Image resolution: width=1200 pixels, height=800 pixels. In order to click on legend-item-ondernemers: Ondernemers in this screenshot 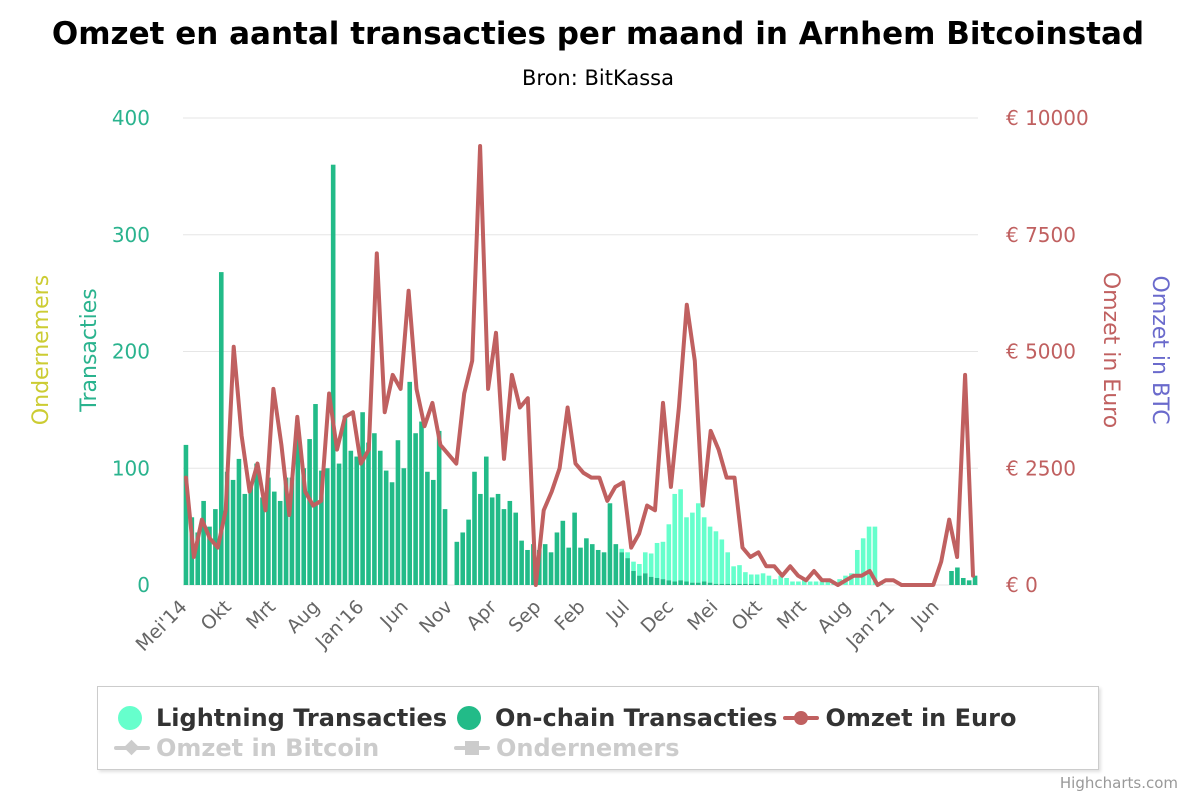, I will do `click(566, 748)`.